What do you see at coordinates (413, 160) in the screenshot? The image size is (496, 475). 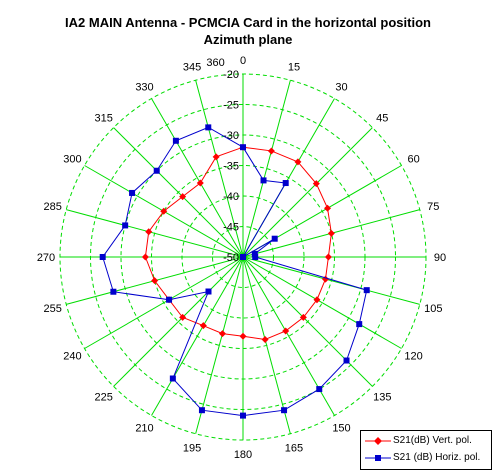 I see `angle-tick-label: 60` at bounding box center [413, 160].